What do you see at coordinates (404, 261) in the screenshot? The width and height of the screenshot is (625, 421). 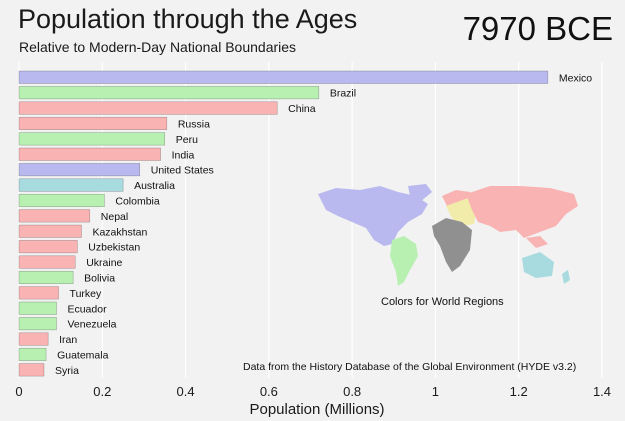 I see `south-america-shape` at bounding box center [404, 261].